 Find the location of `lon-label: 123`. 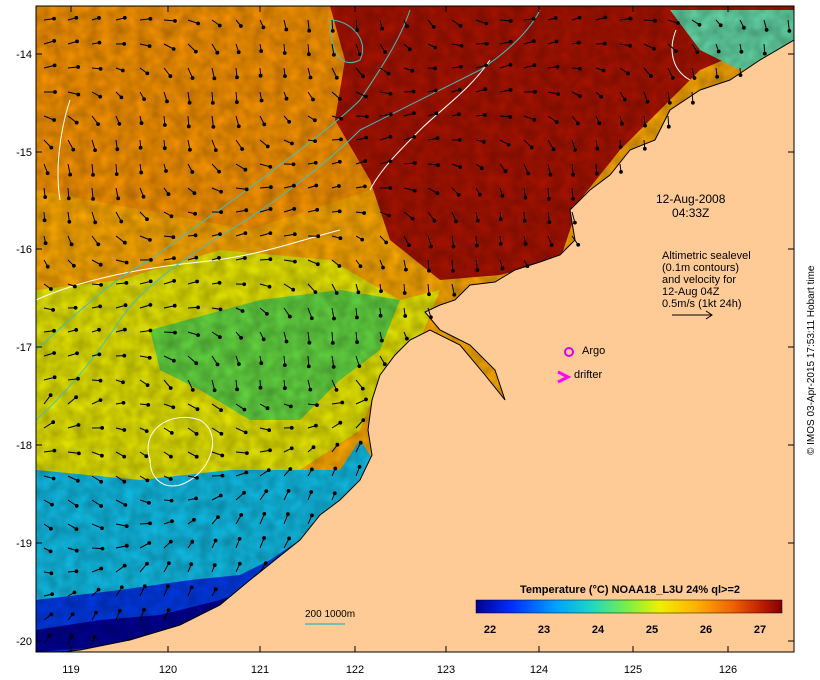

lon-label: 123 is located at coordinates (446, 670).